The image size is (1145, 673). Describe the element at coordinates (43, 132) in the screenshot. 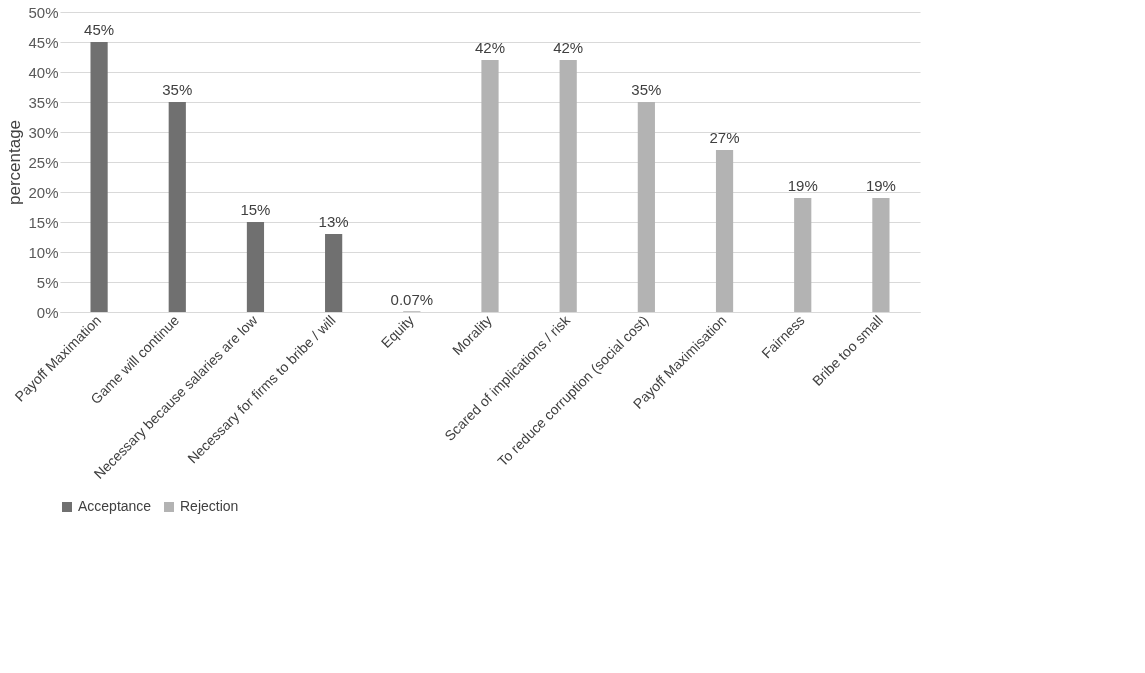

I see `y-tick-label: 30%` at that location.